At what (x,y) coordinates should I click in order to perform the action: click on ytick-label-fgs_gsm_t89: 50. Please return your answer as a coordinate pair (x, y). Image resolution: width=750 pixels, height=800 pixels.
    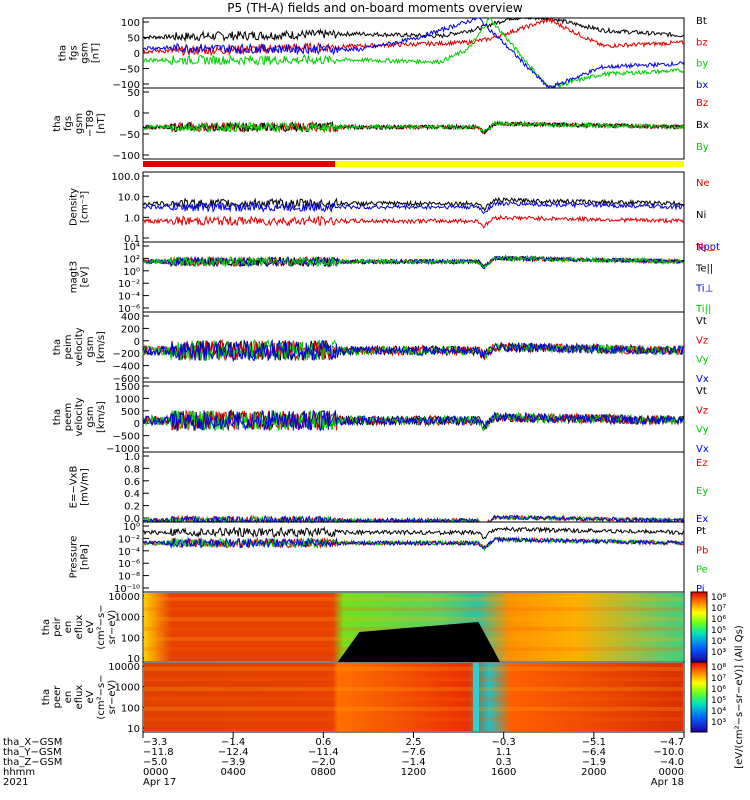
    Looking at the image, I should click on (133, 93).